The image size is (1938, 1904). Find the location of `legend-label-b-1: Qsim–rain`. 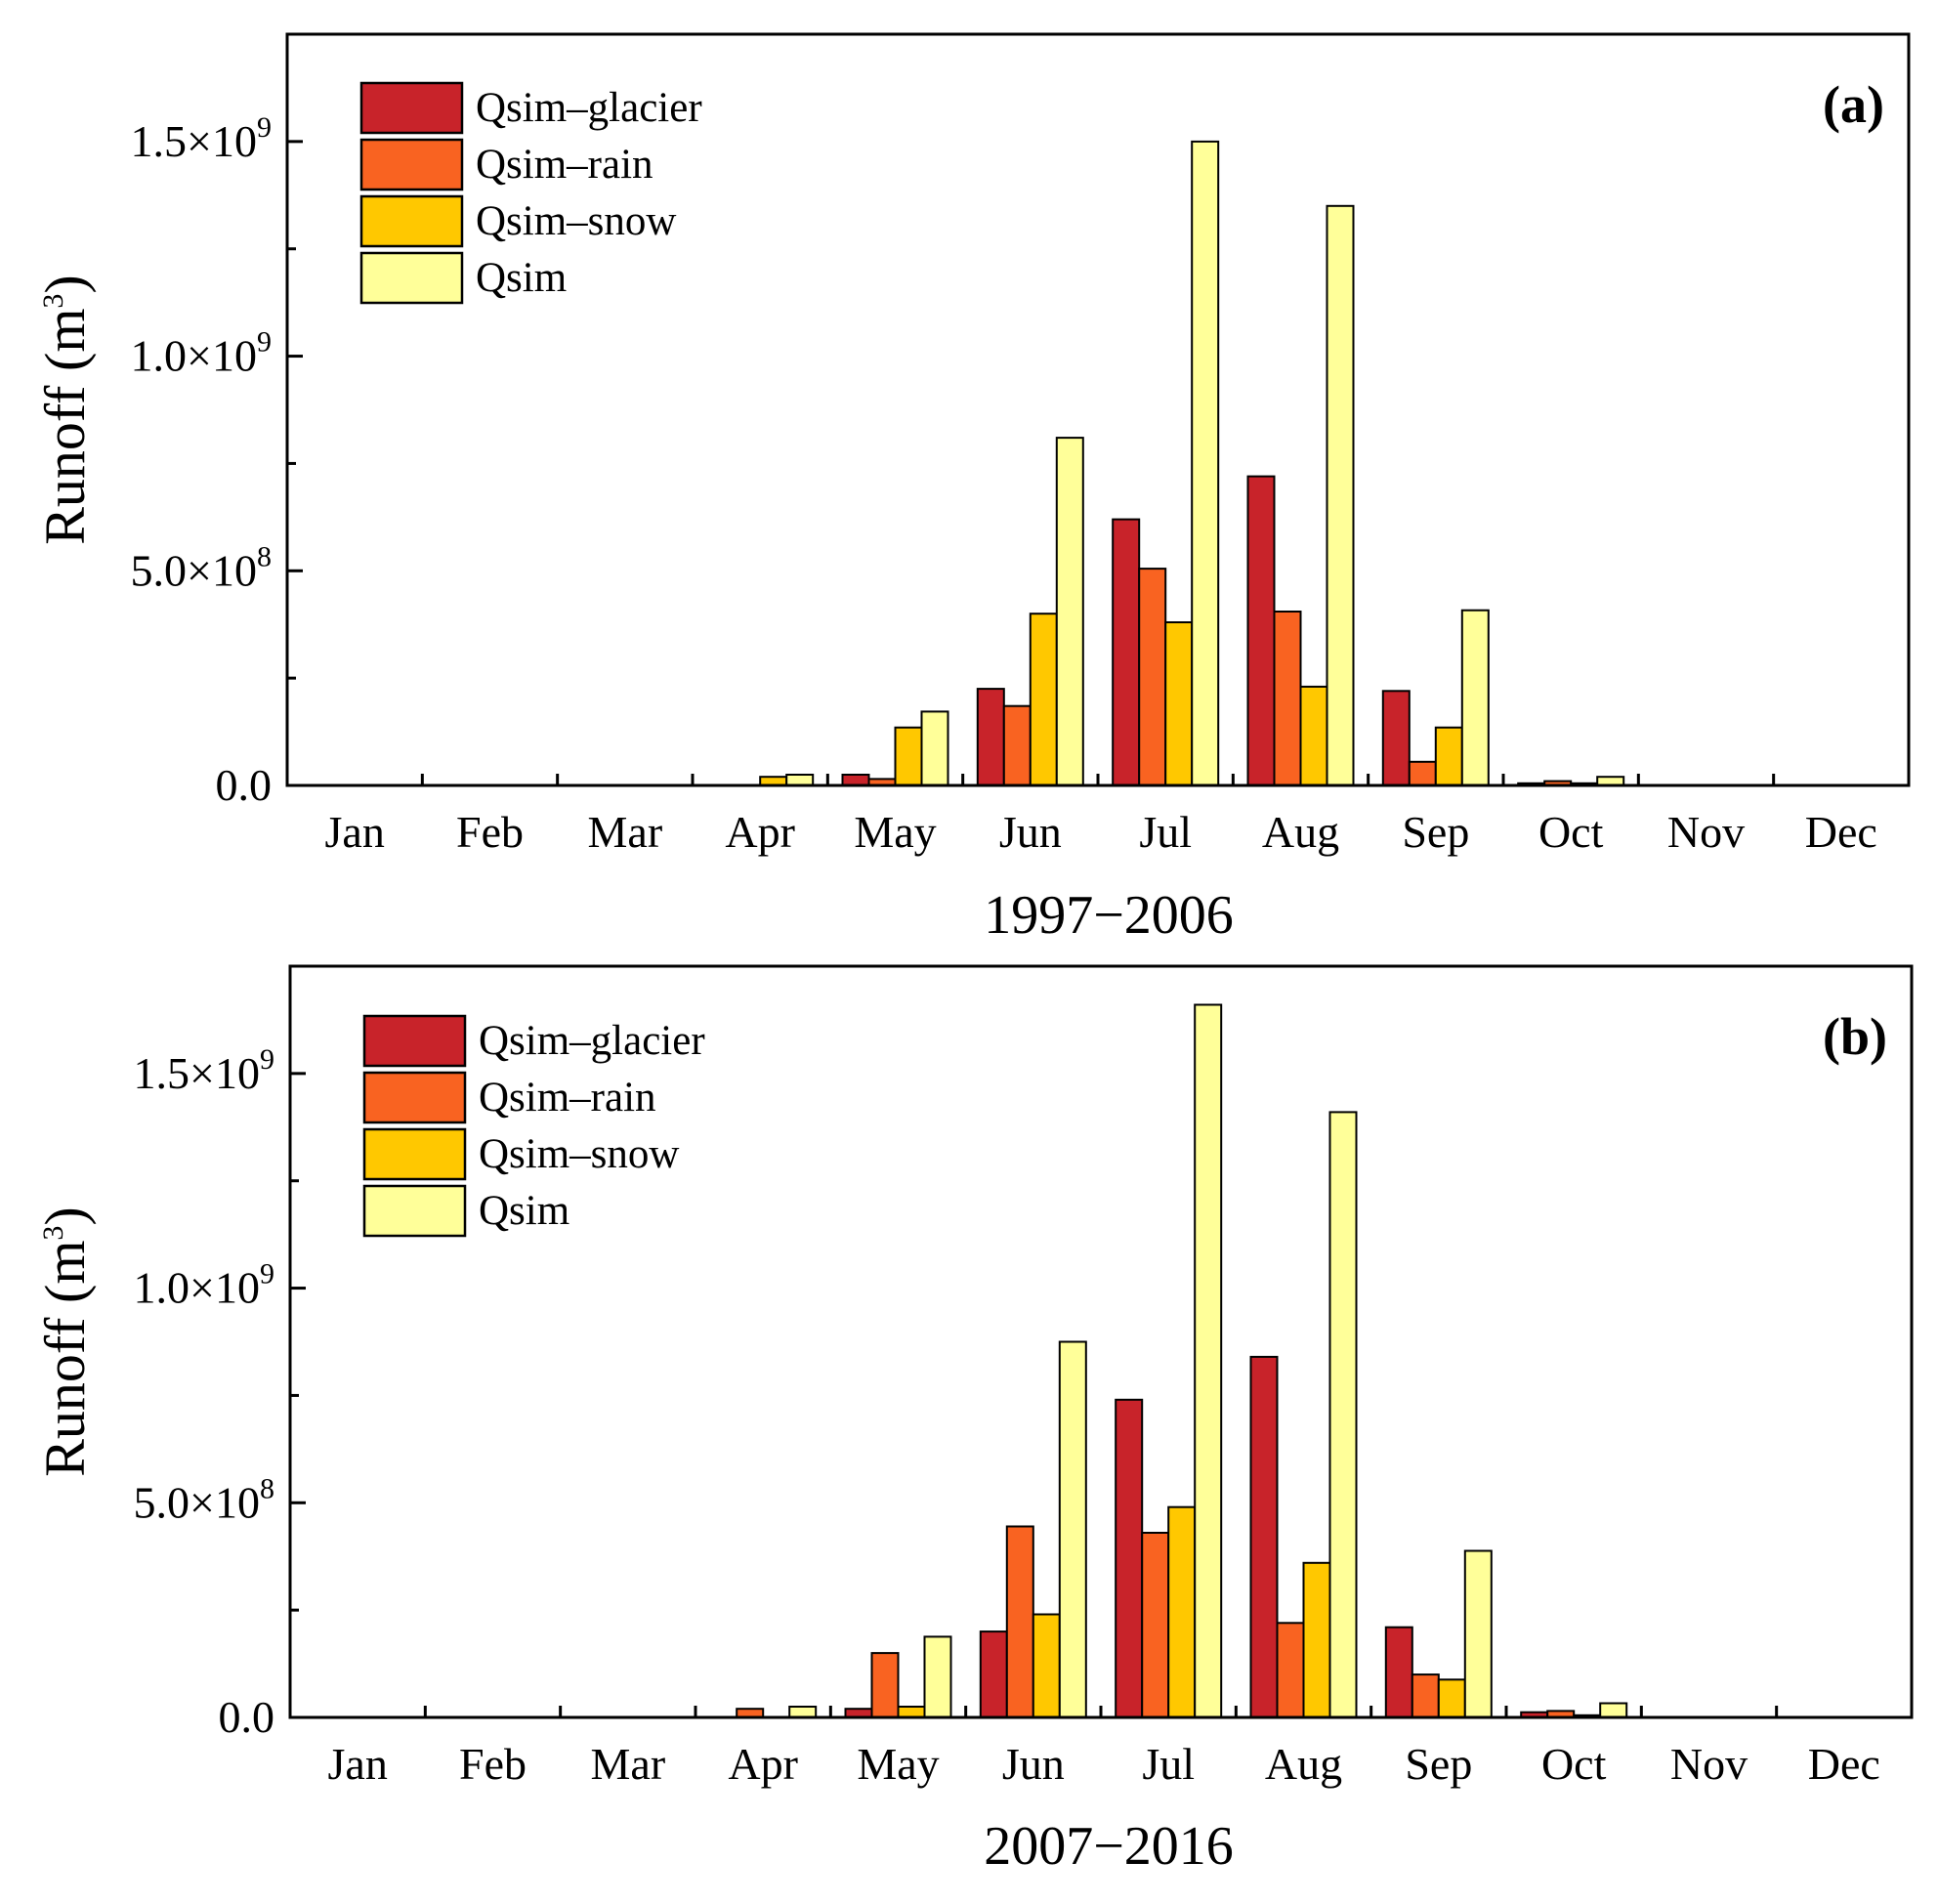

legend-label-b-1: Qsim–rain is located at coordinates (567, 1098).